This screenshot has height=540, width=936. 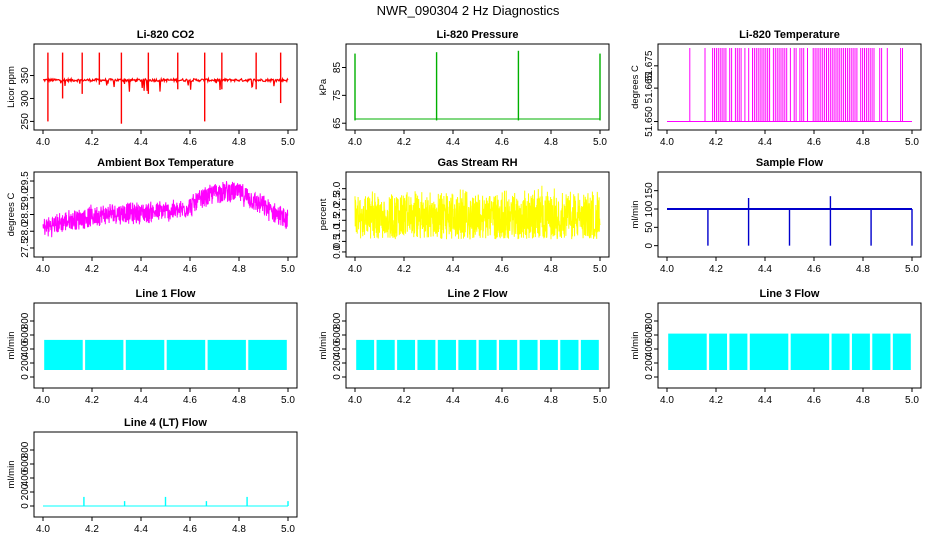 What do you see at coordinates (468, 10) in the screenshot?
I see `figure-title: NWR_090304 2 Hz Diagnostics` at bounding box center [468, 10].